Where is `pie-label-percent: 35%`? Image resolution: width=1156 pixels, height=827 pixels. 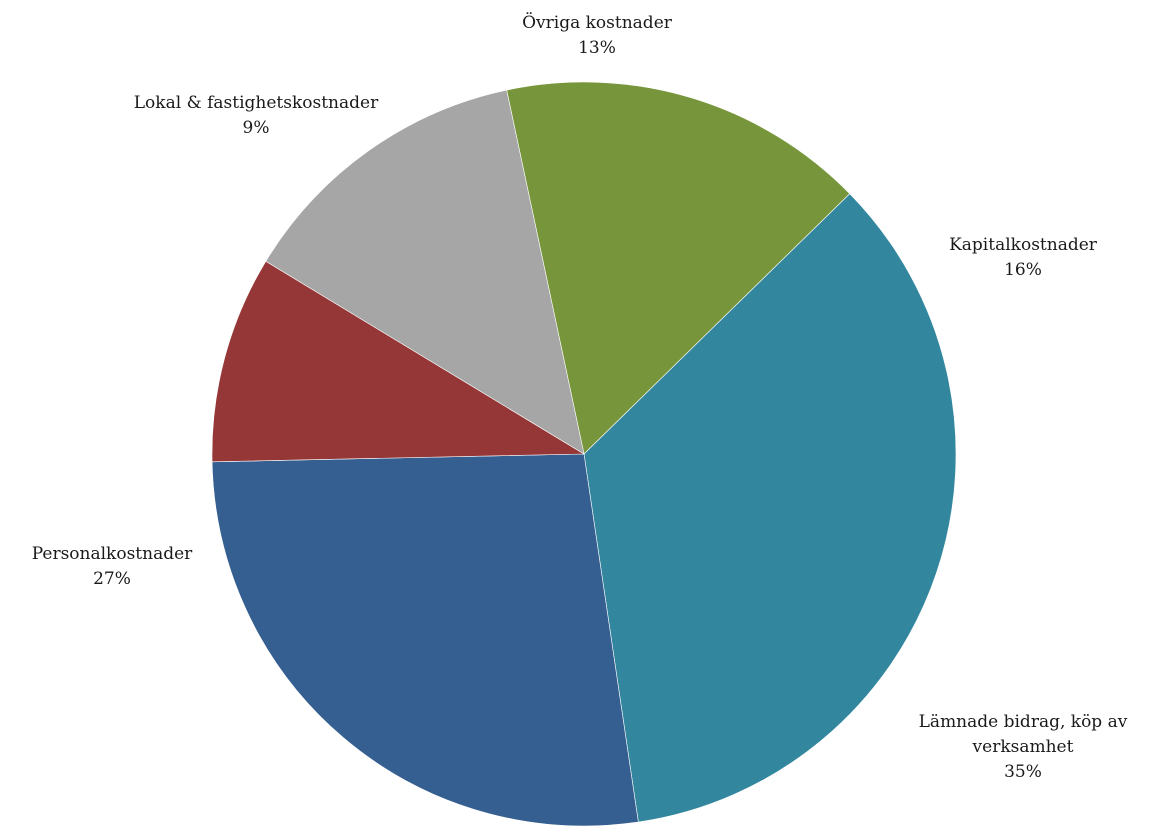
pie-label-percent: 35% is located at coordinates (1023, 772).